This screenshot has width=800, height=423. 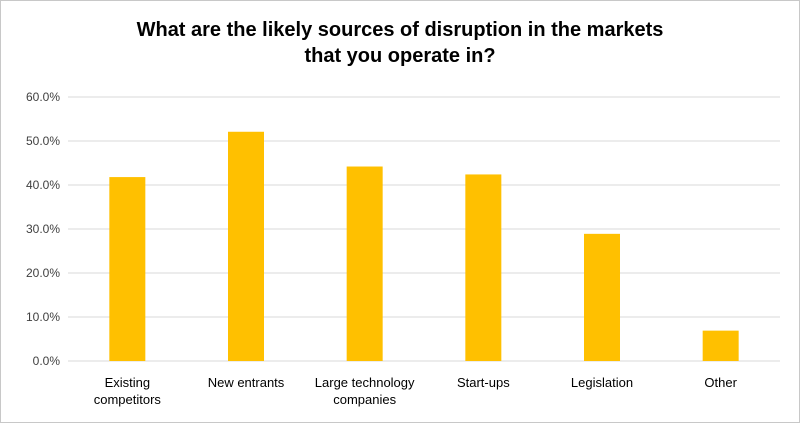 What do you see at coordinates (365, 391) in the screenshot?
I see `x-tick-label: Large technology companies` at bounding box center [365, 391].